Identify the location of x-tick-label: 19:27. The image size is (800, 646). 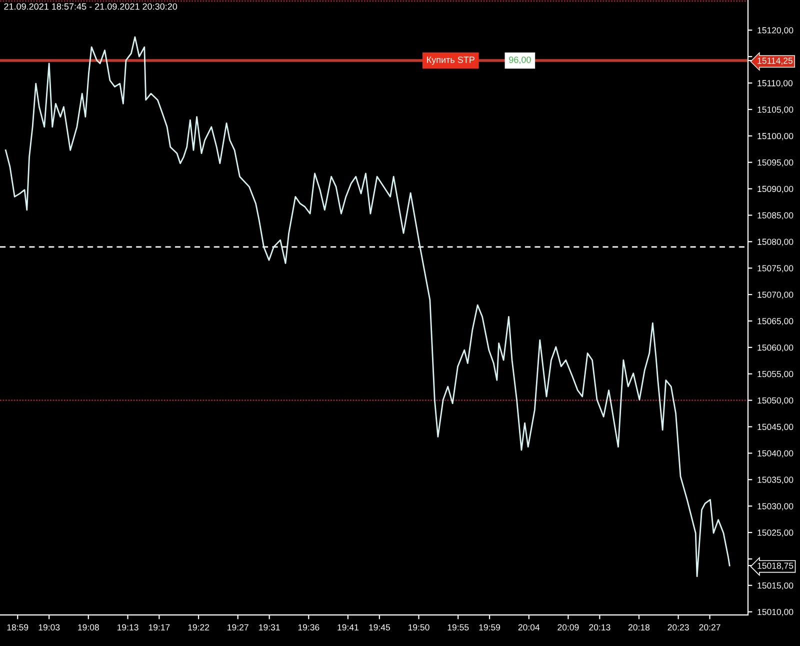
(238, 627).